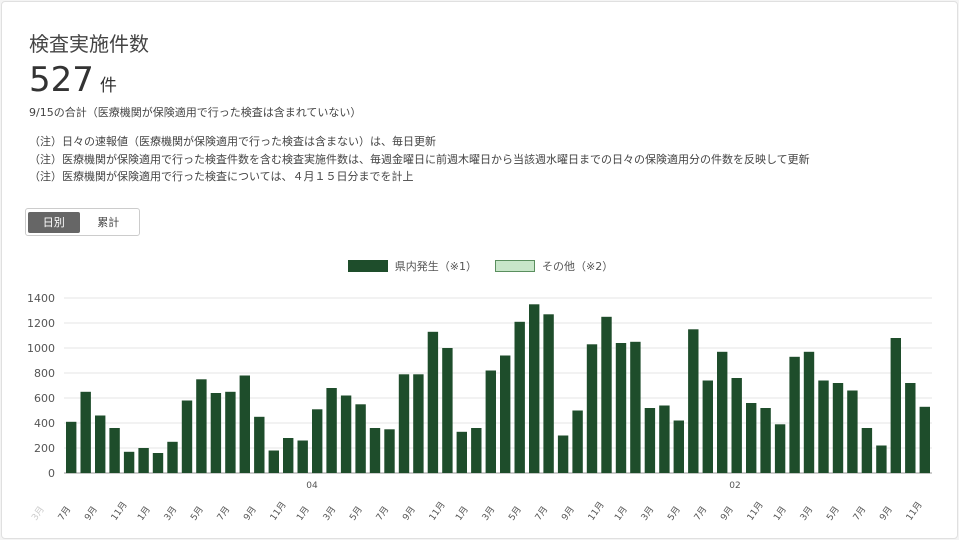 The height and width of the screenshot is (540, 959). What do you see at coordinates (44, 373) in the screenshot?
I see `y-tick-label: 800` at bounding box center [44, 373].